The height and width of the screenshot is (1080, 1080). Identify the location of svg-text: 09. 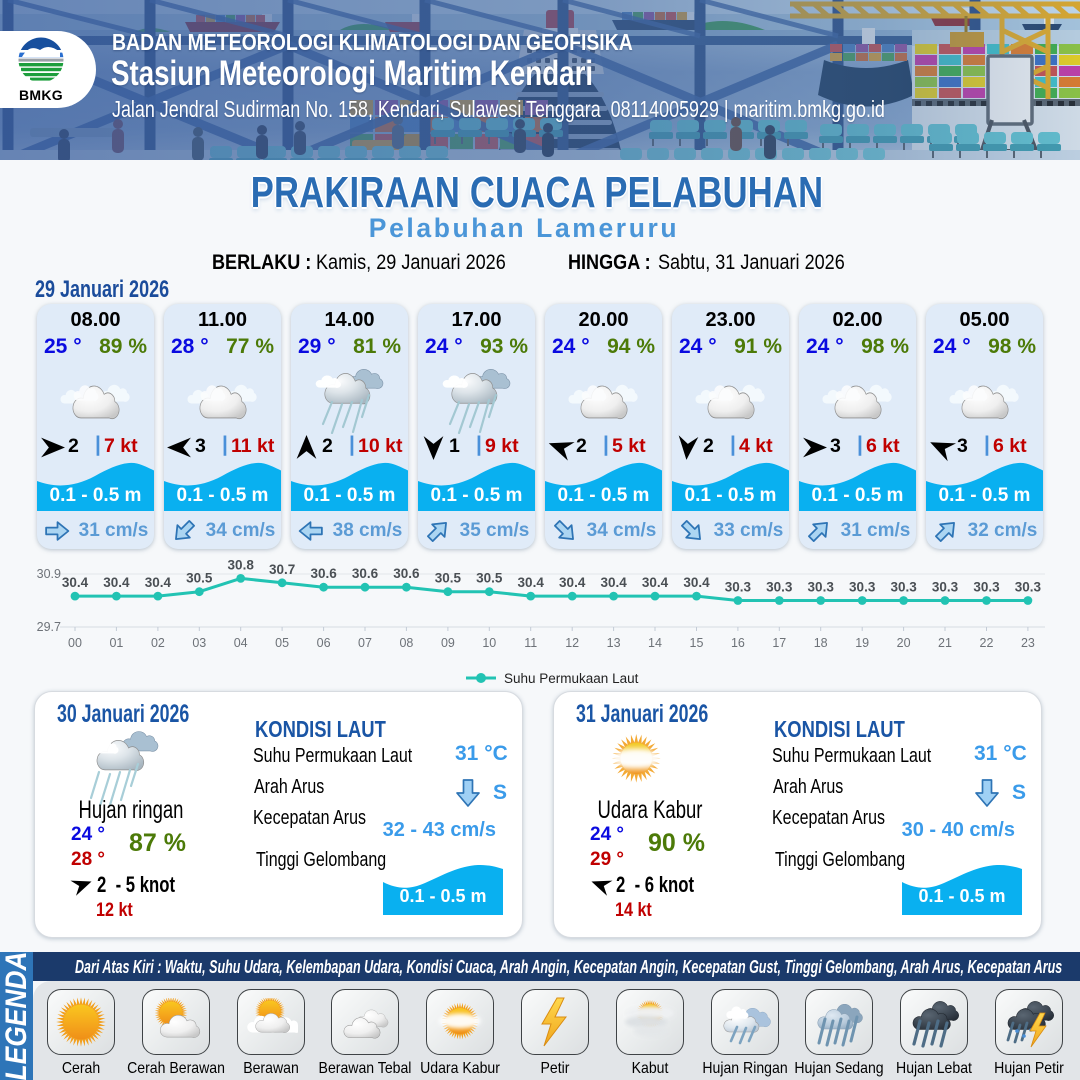
(448, 643).